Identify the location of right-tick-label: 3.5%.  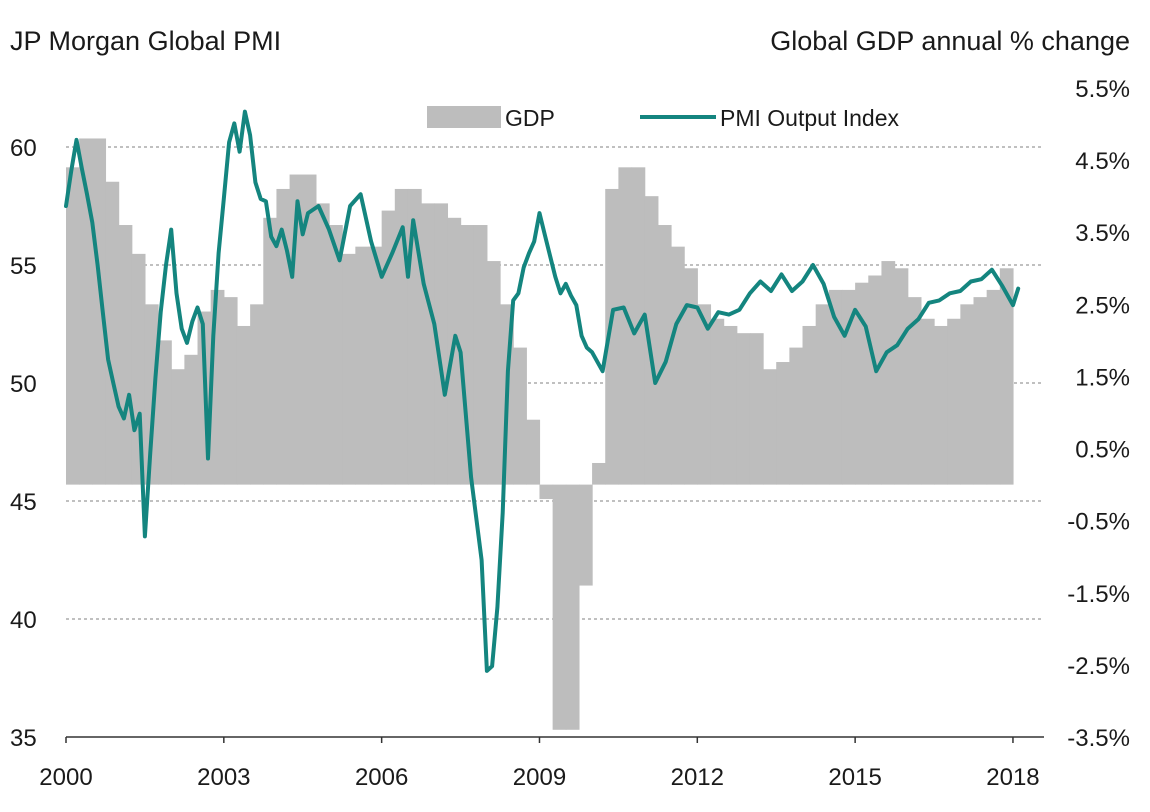
(1102, 233).